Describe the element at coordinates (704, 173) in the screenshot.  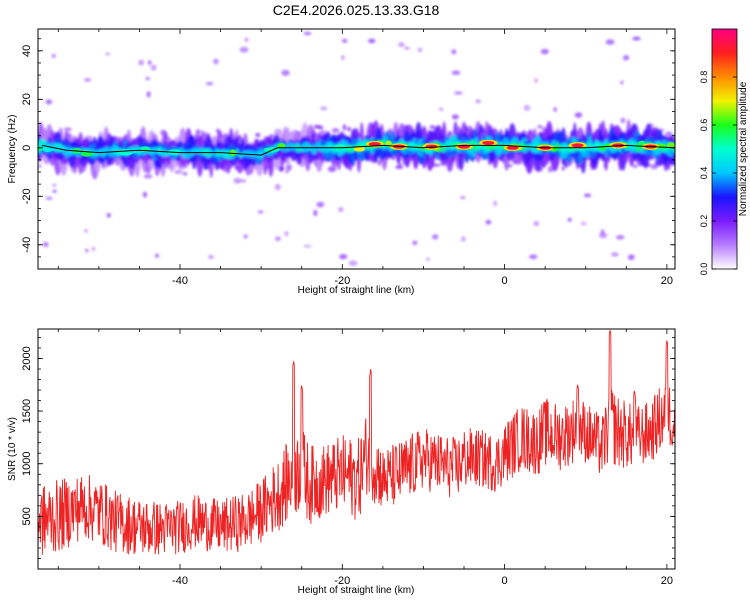
I see `colorbar-tick-label: 0.4` at that location.